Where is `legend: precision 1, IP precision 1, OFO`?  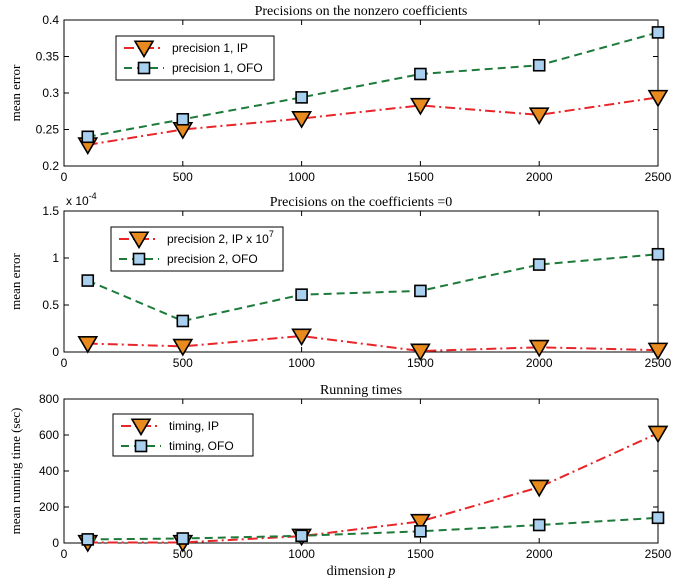
legend: precision 1, IP precision 1, OFO is located at coordinates (195, 58).